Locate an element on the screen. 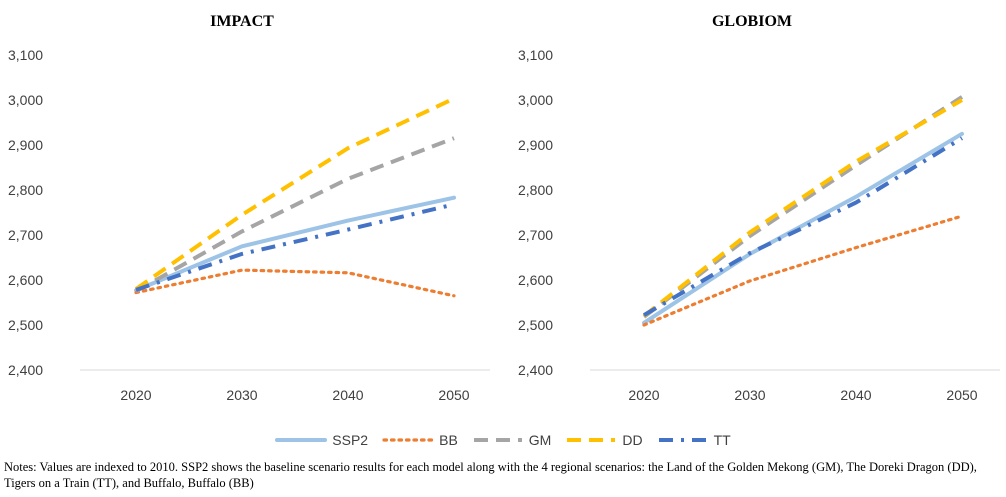 The width and height of the screenshot is (1006, 497). legend-label: SSP2 is located at coordinates (350, 440).